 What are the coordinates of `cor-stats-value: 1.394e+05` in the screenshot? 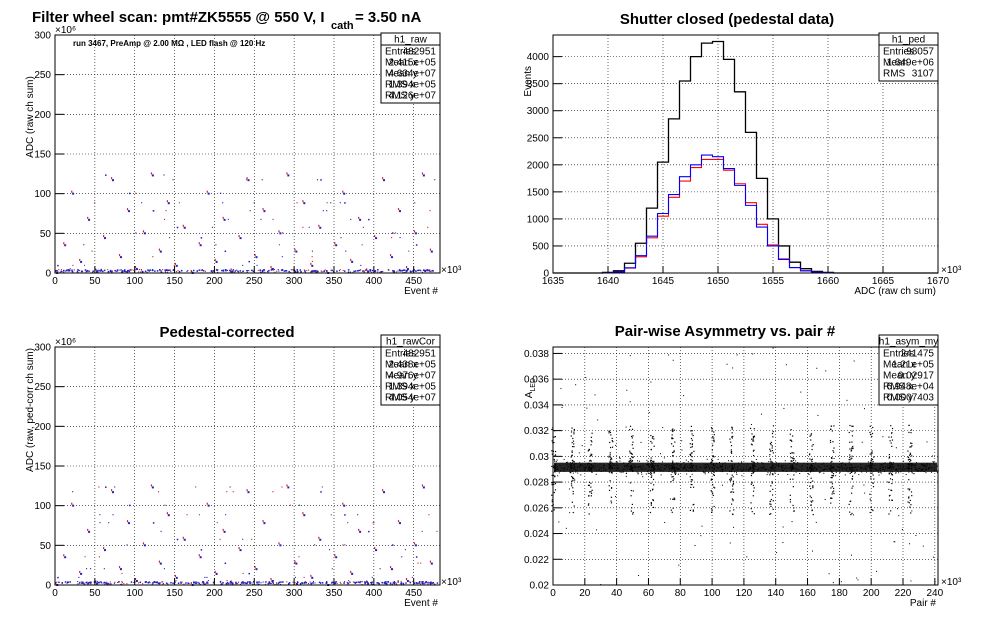 It's located at (412, 387).